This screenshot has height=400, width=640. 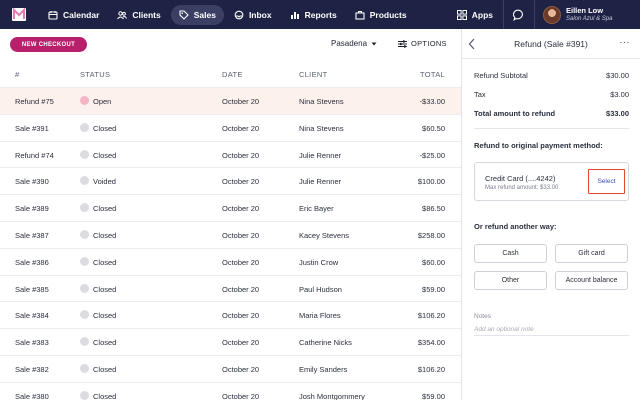 What do you see at coordinates (32, 262) in the screenshot?
I see `row-number: Sale #386` at bounding box center [32, 262].